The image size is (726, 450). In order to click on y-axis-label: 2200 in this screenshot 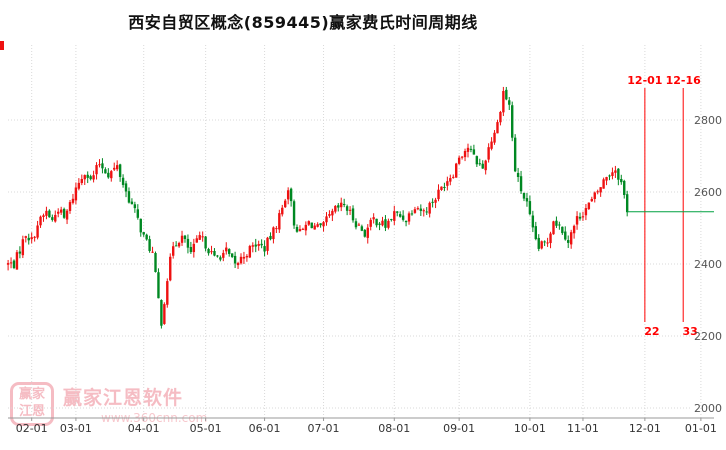, I will do `click(708, 336)`.